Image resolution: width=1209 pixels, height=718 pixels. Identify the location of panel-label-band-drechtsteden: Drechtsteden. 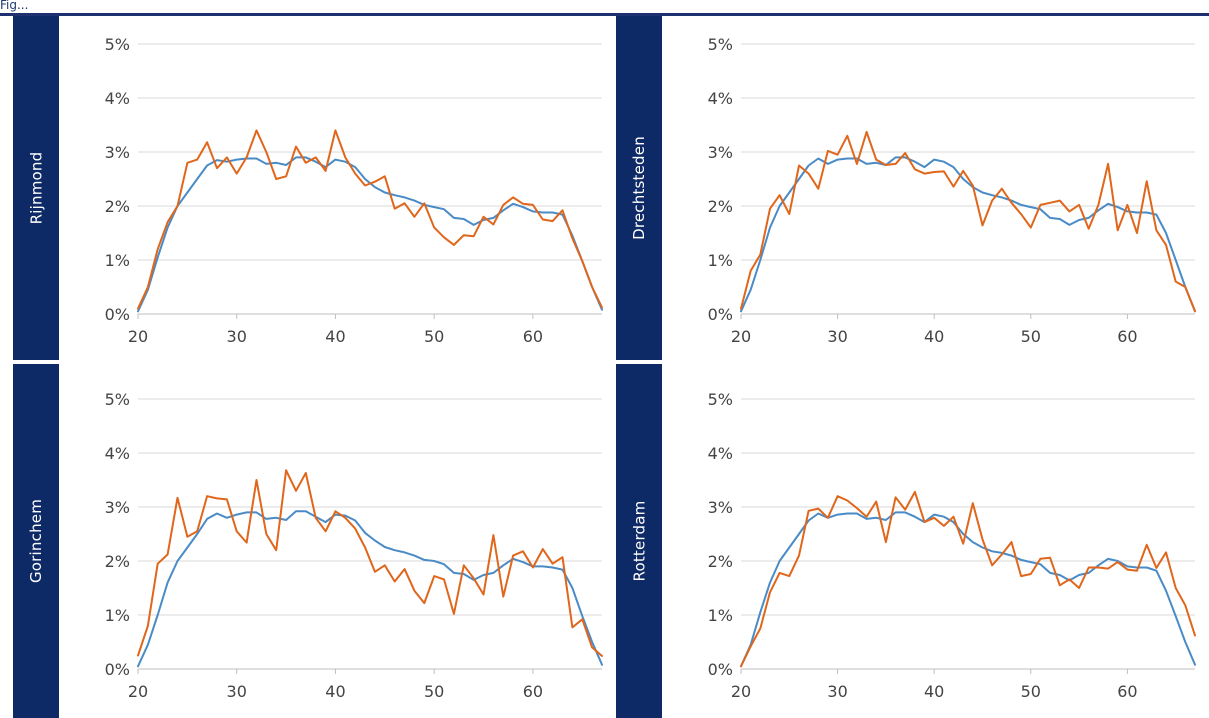
(639, 188).